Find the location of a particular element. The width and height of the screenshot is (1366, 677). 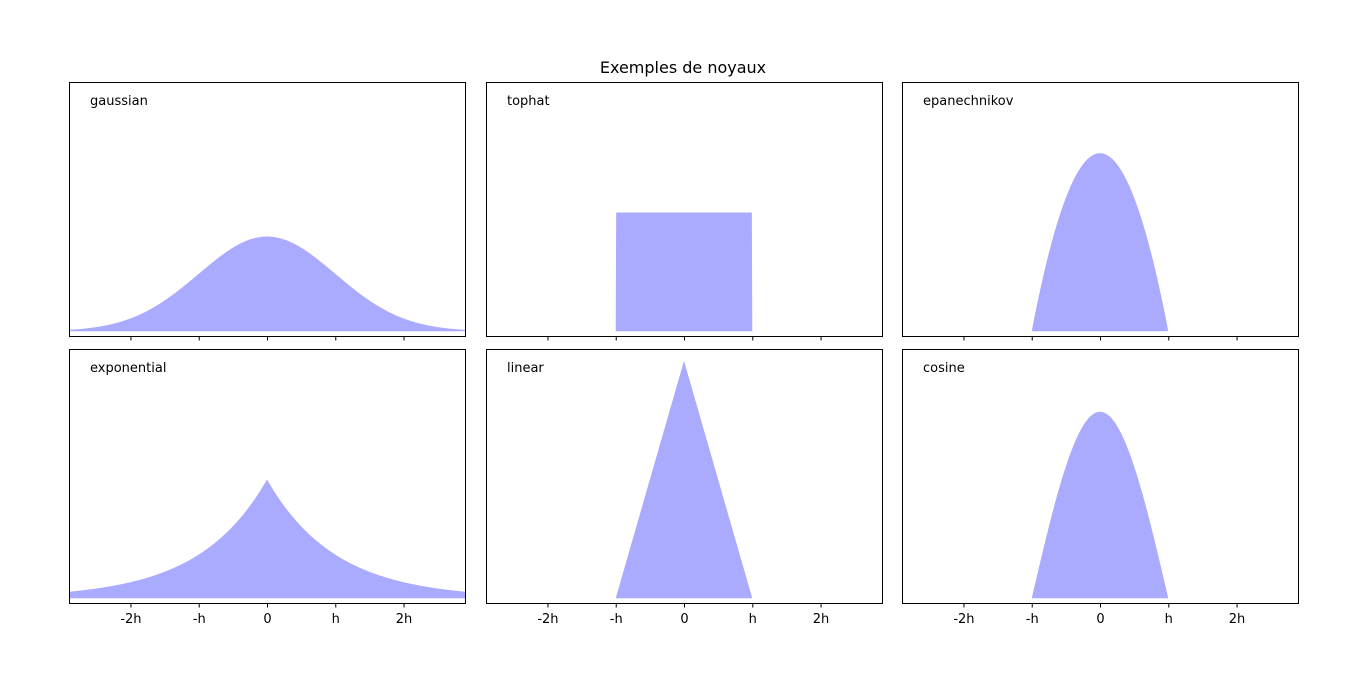

kernel-area-cosine is located at coordinates (1100, 505).